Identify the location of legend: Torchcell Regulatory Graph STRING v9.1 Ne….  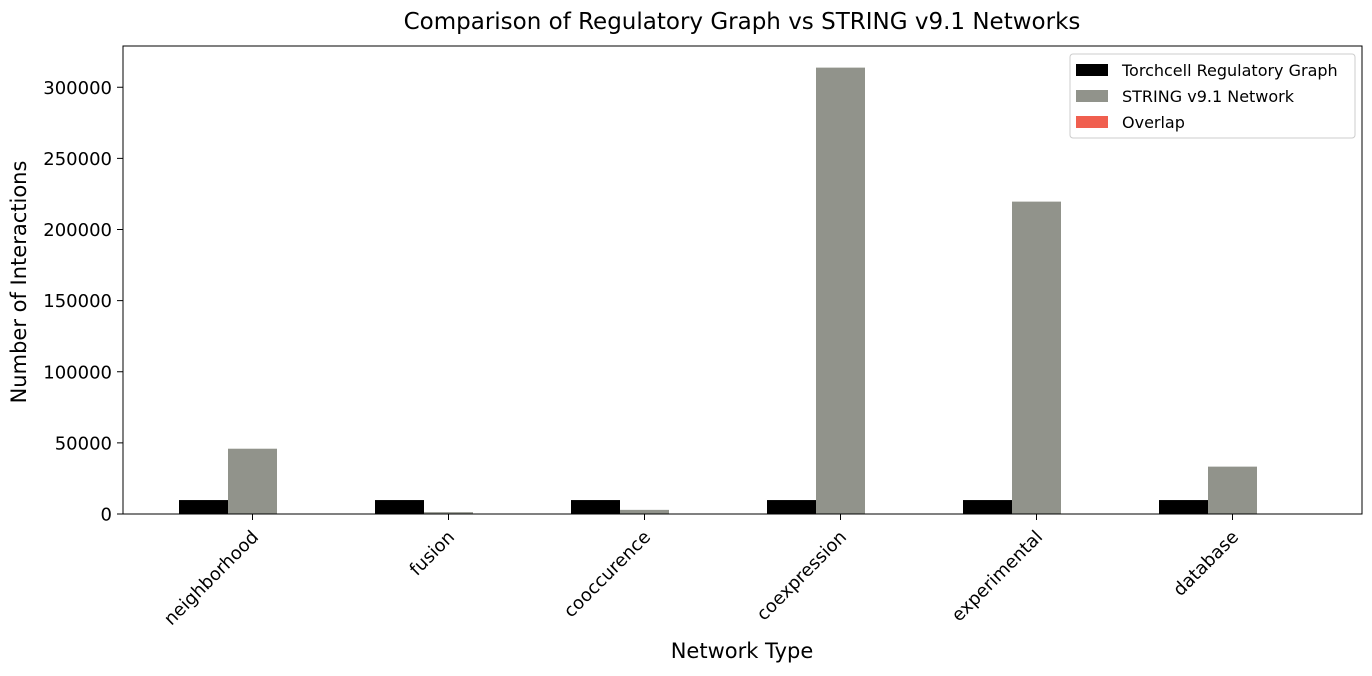
(1212, 96).